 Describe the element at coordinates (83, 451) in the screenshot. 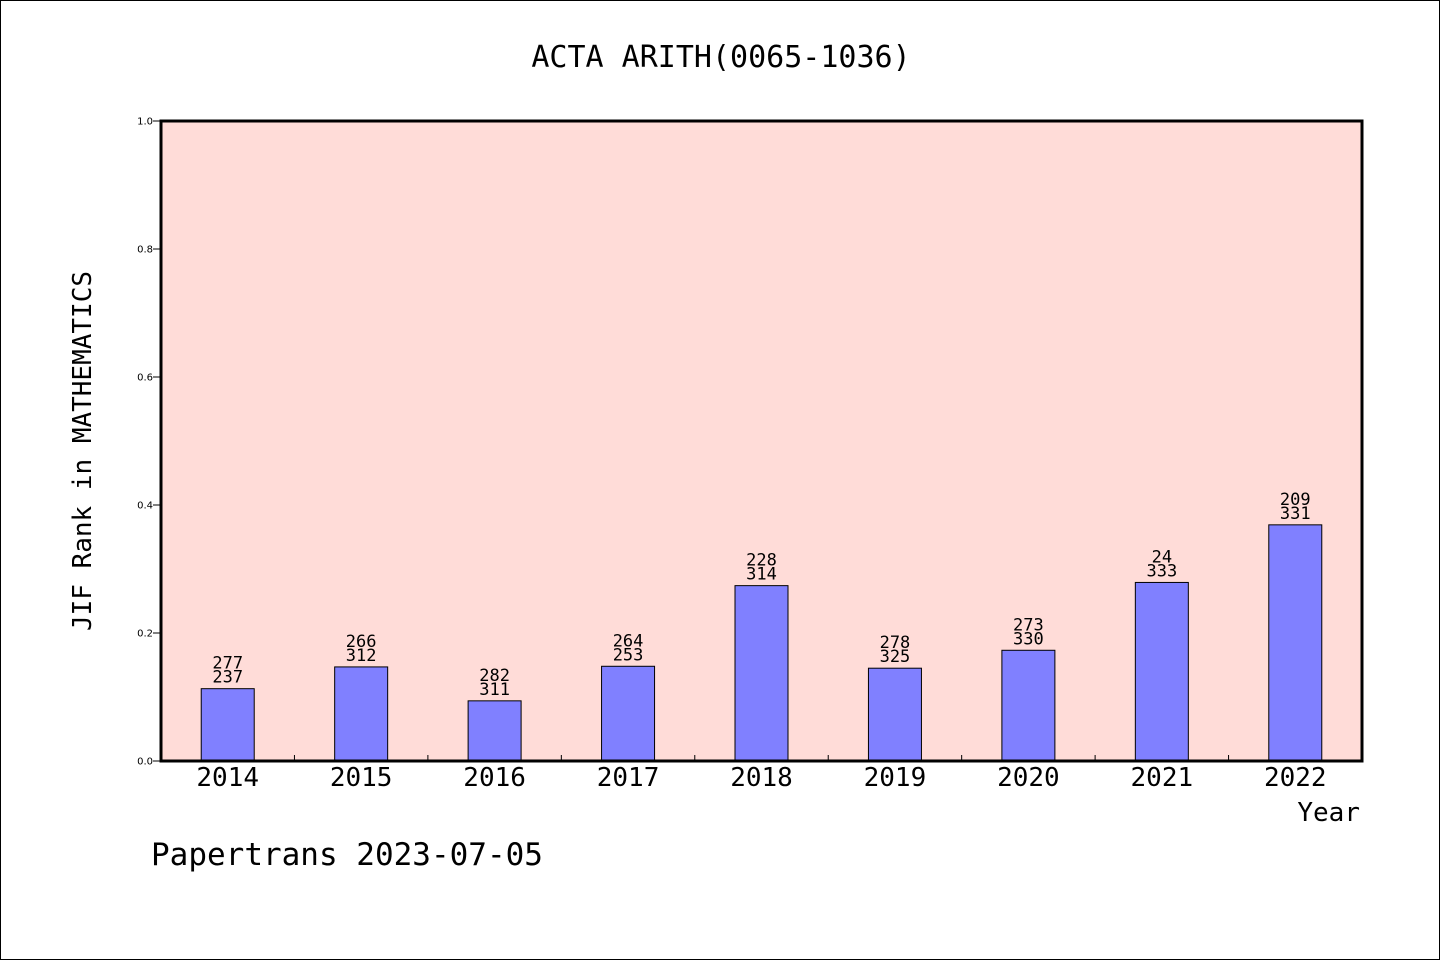

I see `y-axis-label: JIF Rank in MATHEMATICS` at that location.